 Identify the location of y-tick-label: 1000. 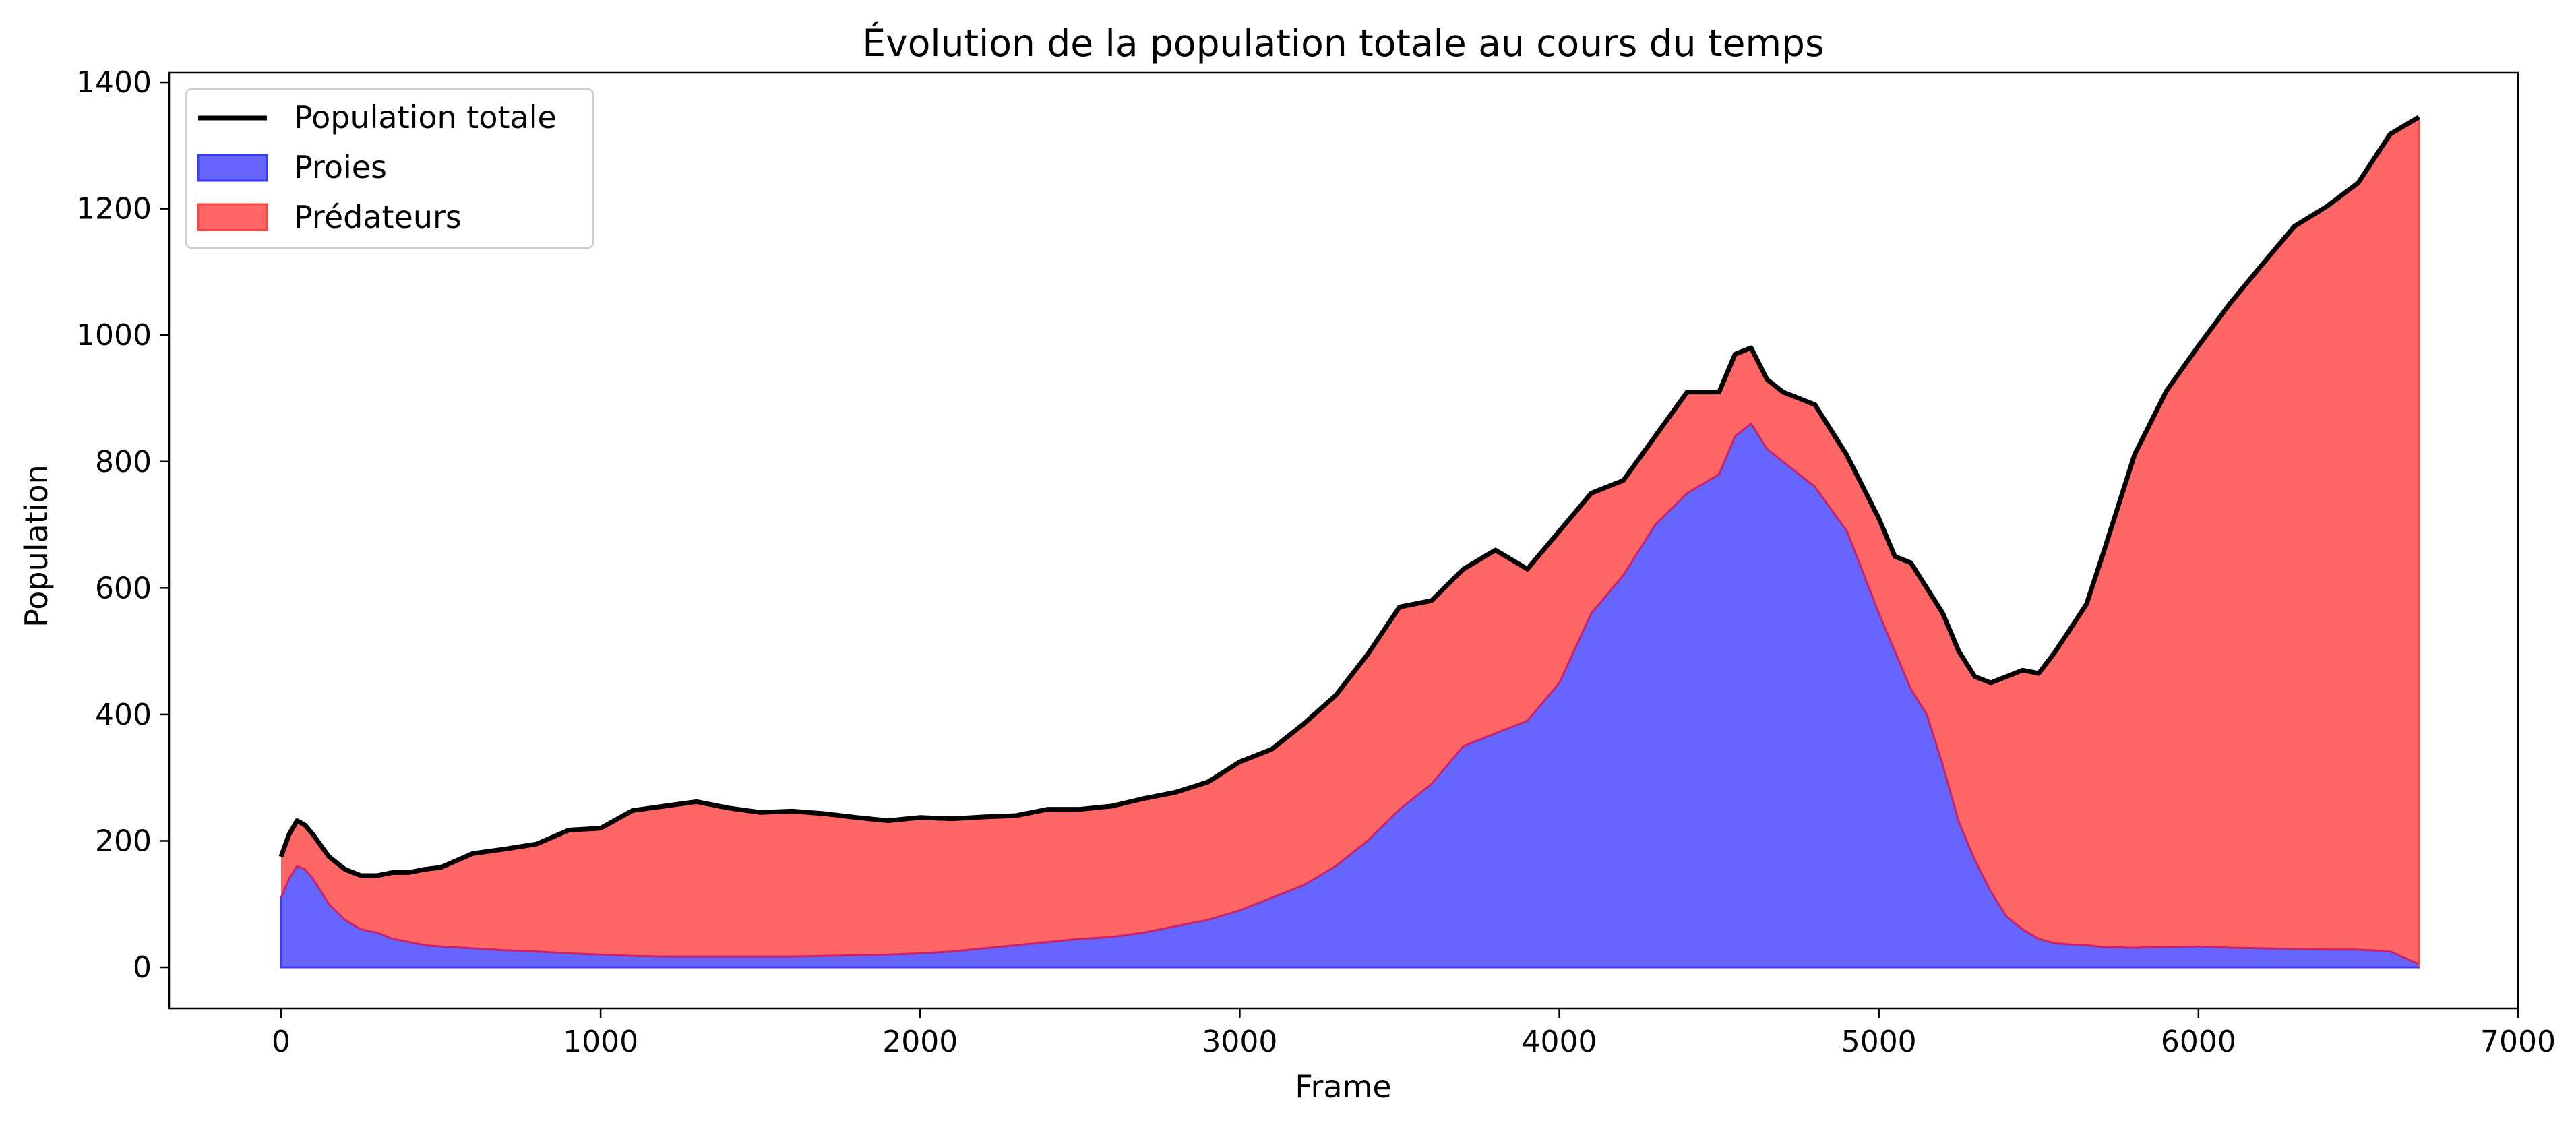
(114, 335).